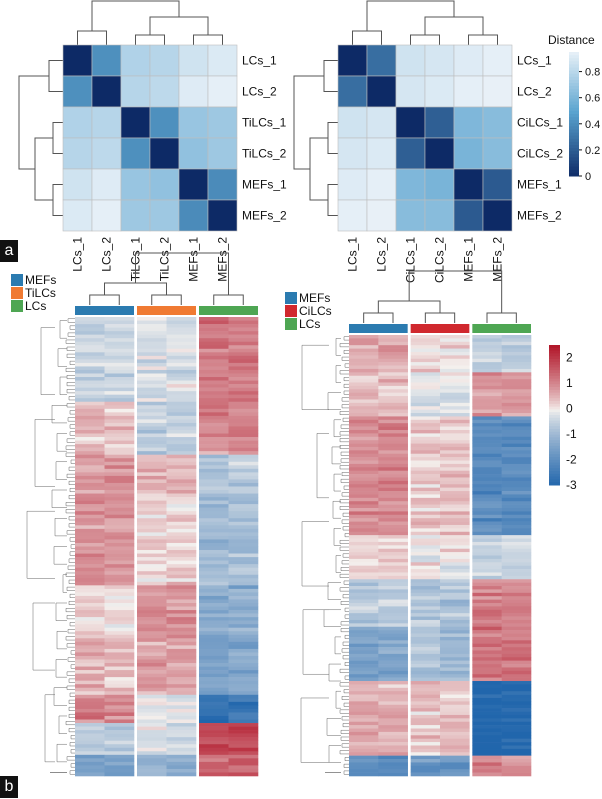 Image resolution: width=602 pixels, height=799 pixels. What do you see at coordinates (353, 254) in the screenshot?
I see `column-label: LCs_1` at bounding box center [353, 254].